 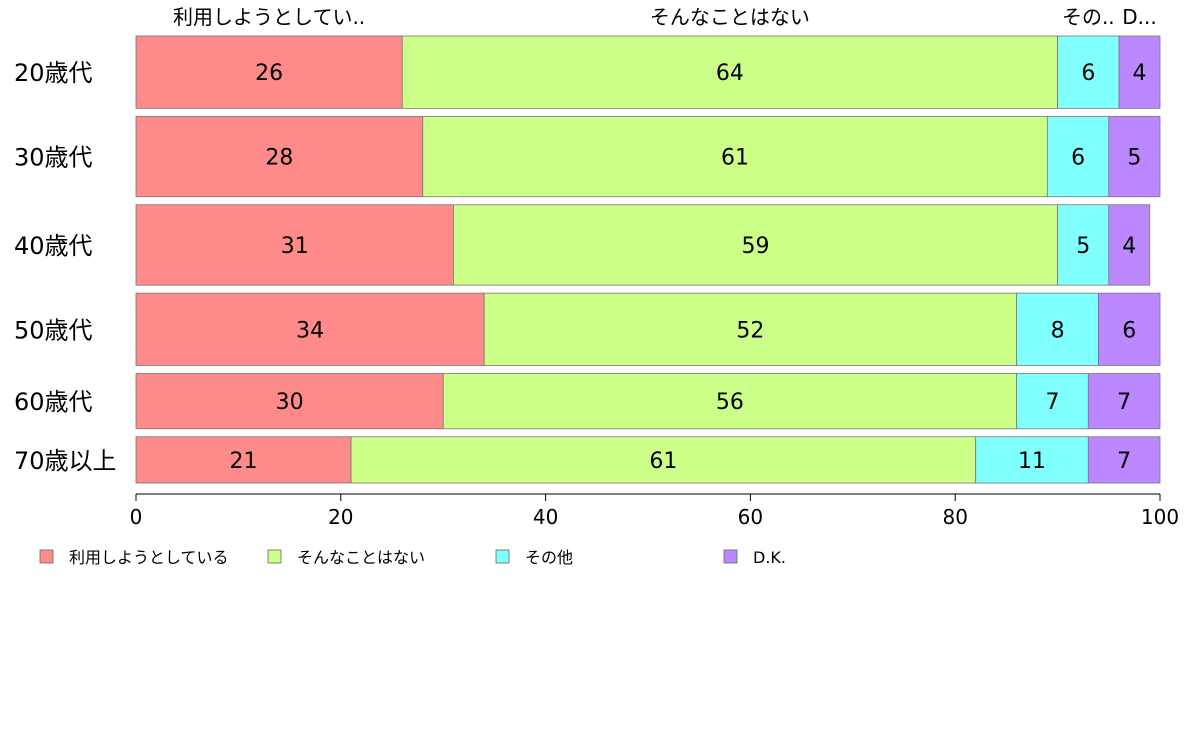 What do you see at coordinates (53, 402) in the screenshot?
I see `category-label: 60歳代` at bounding box center [53, 402].